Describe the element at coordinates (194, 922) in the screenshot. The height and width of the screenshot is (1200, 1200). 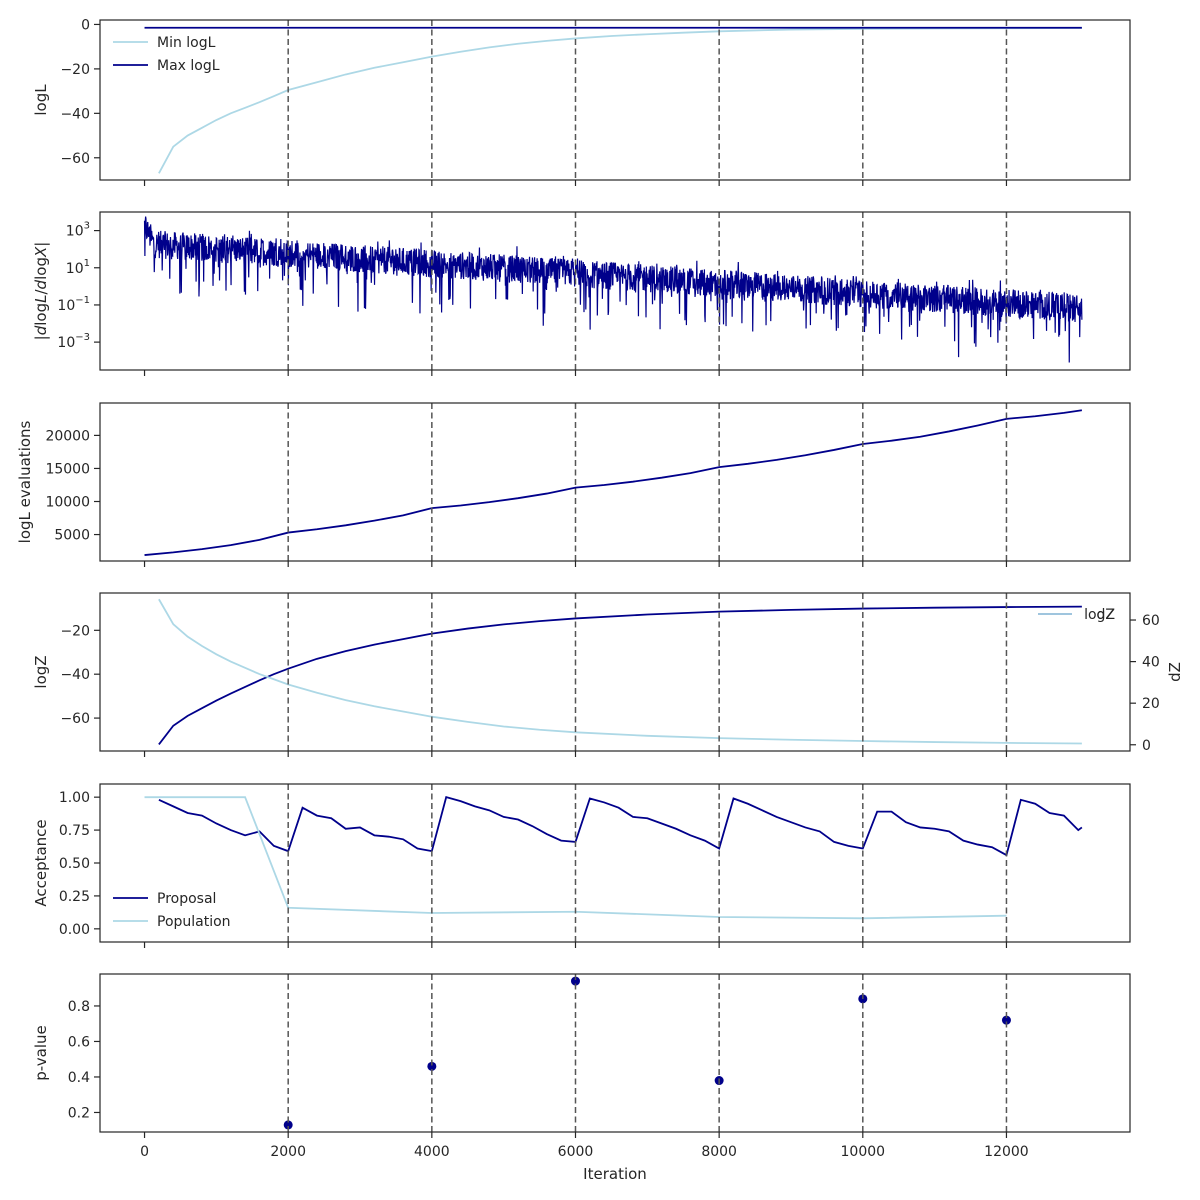
I see `legend-label: Population` at that location.